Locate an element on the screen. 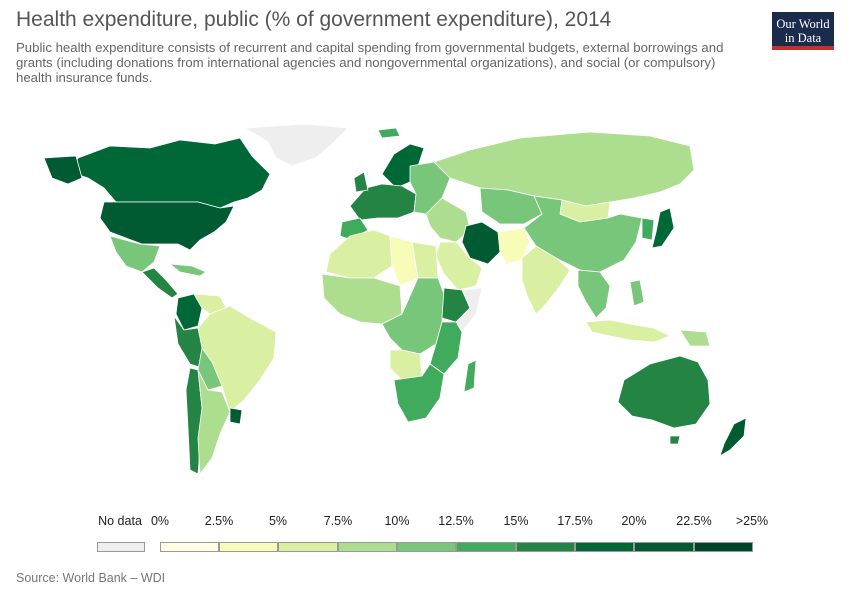  legend-tick-label: 22.5% is located at coordinates (694, 521).